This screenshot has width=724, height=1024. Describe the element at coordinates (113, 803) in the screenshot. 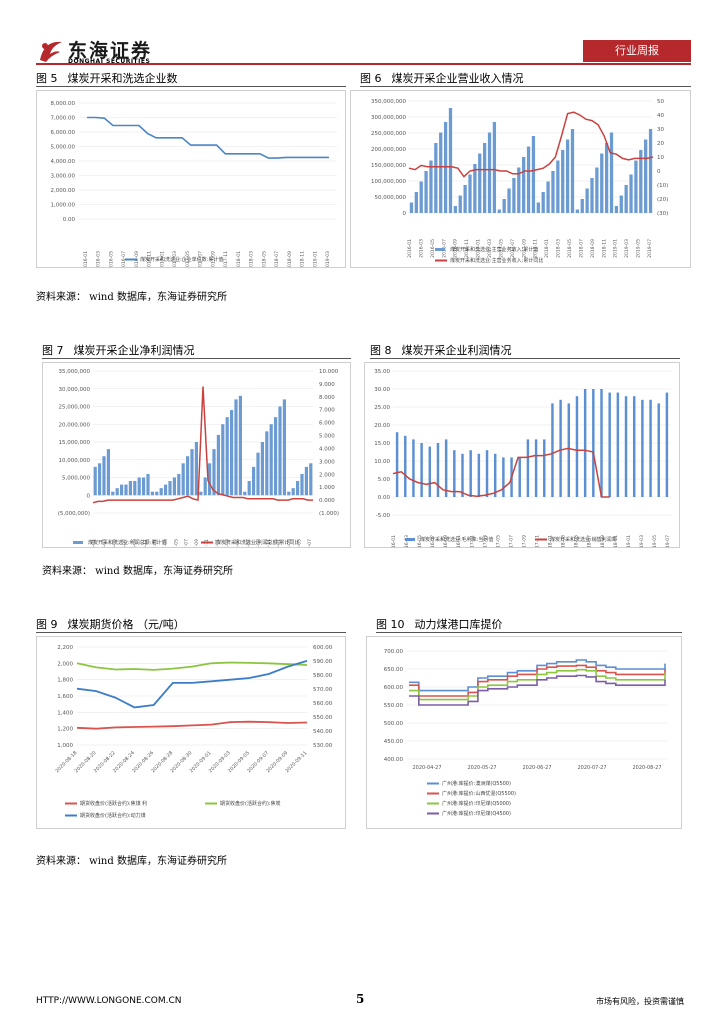

I see `f9-legend-0-label: 期货收盘价(活跃合约):焦煤 利` at that location.